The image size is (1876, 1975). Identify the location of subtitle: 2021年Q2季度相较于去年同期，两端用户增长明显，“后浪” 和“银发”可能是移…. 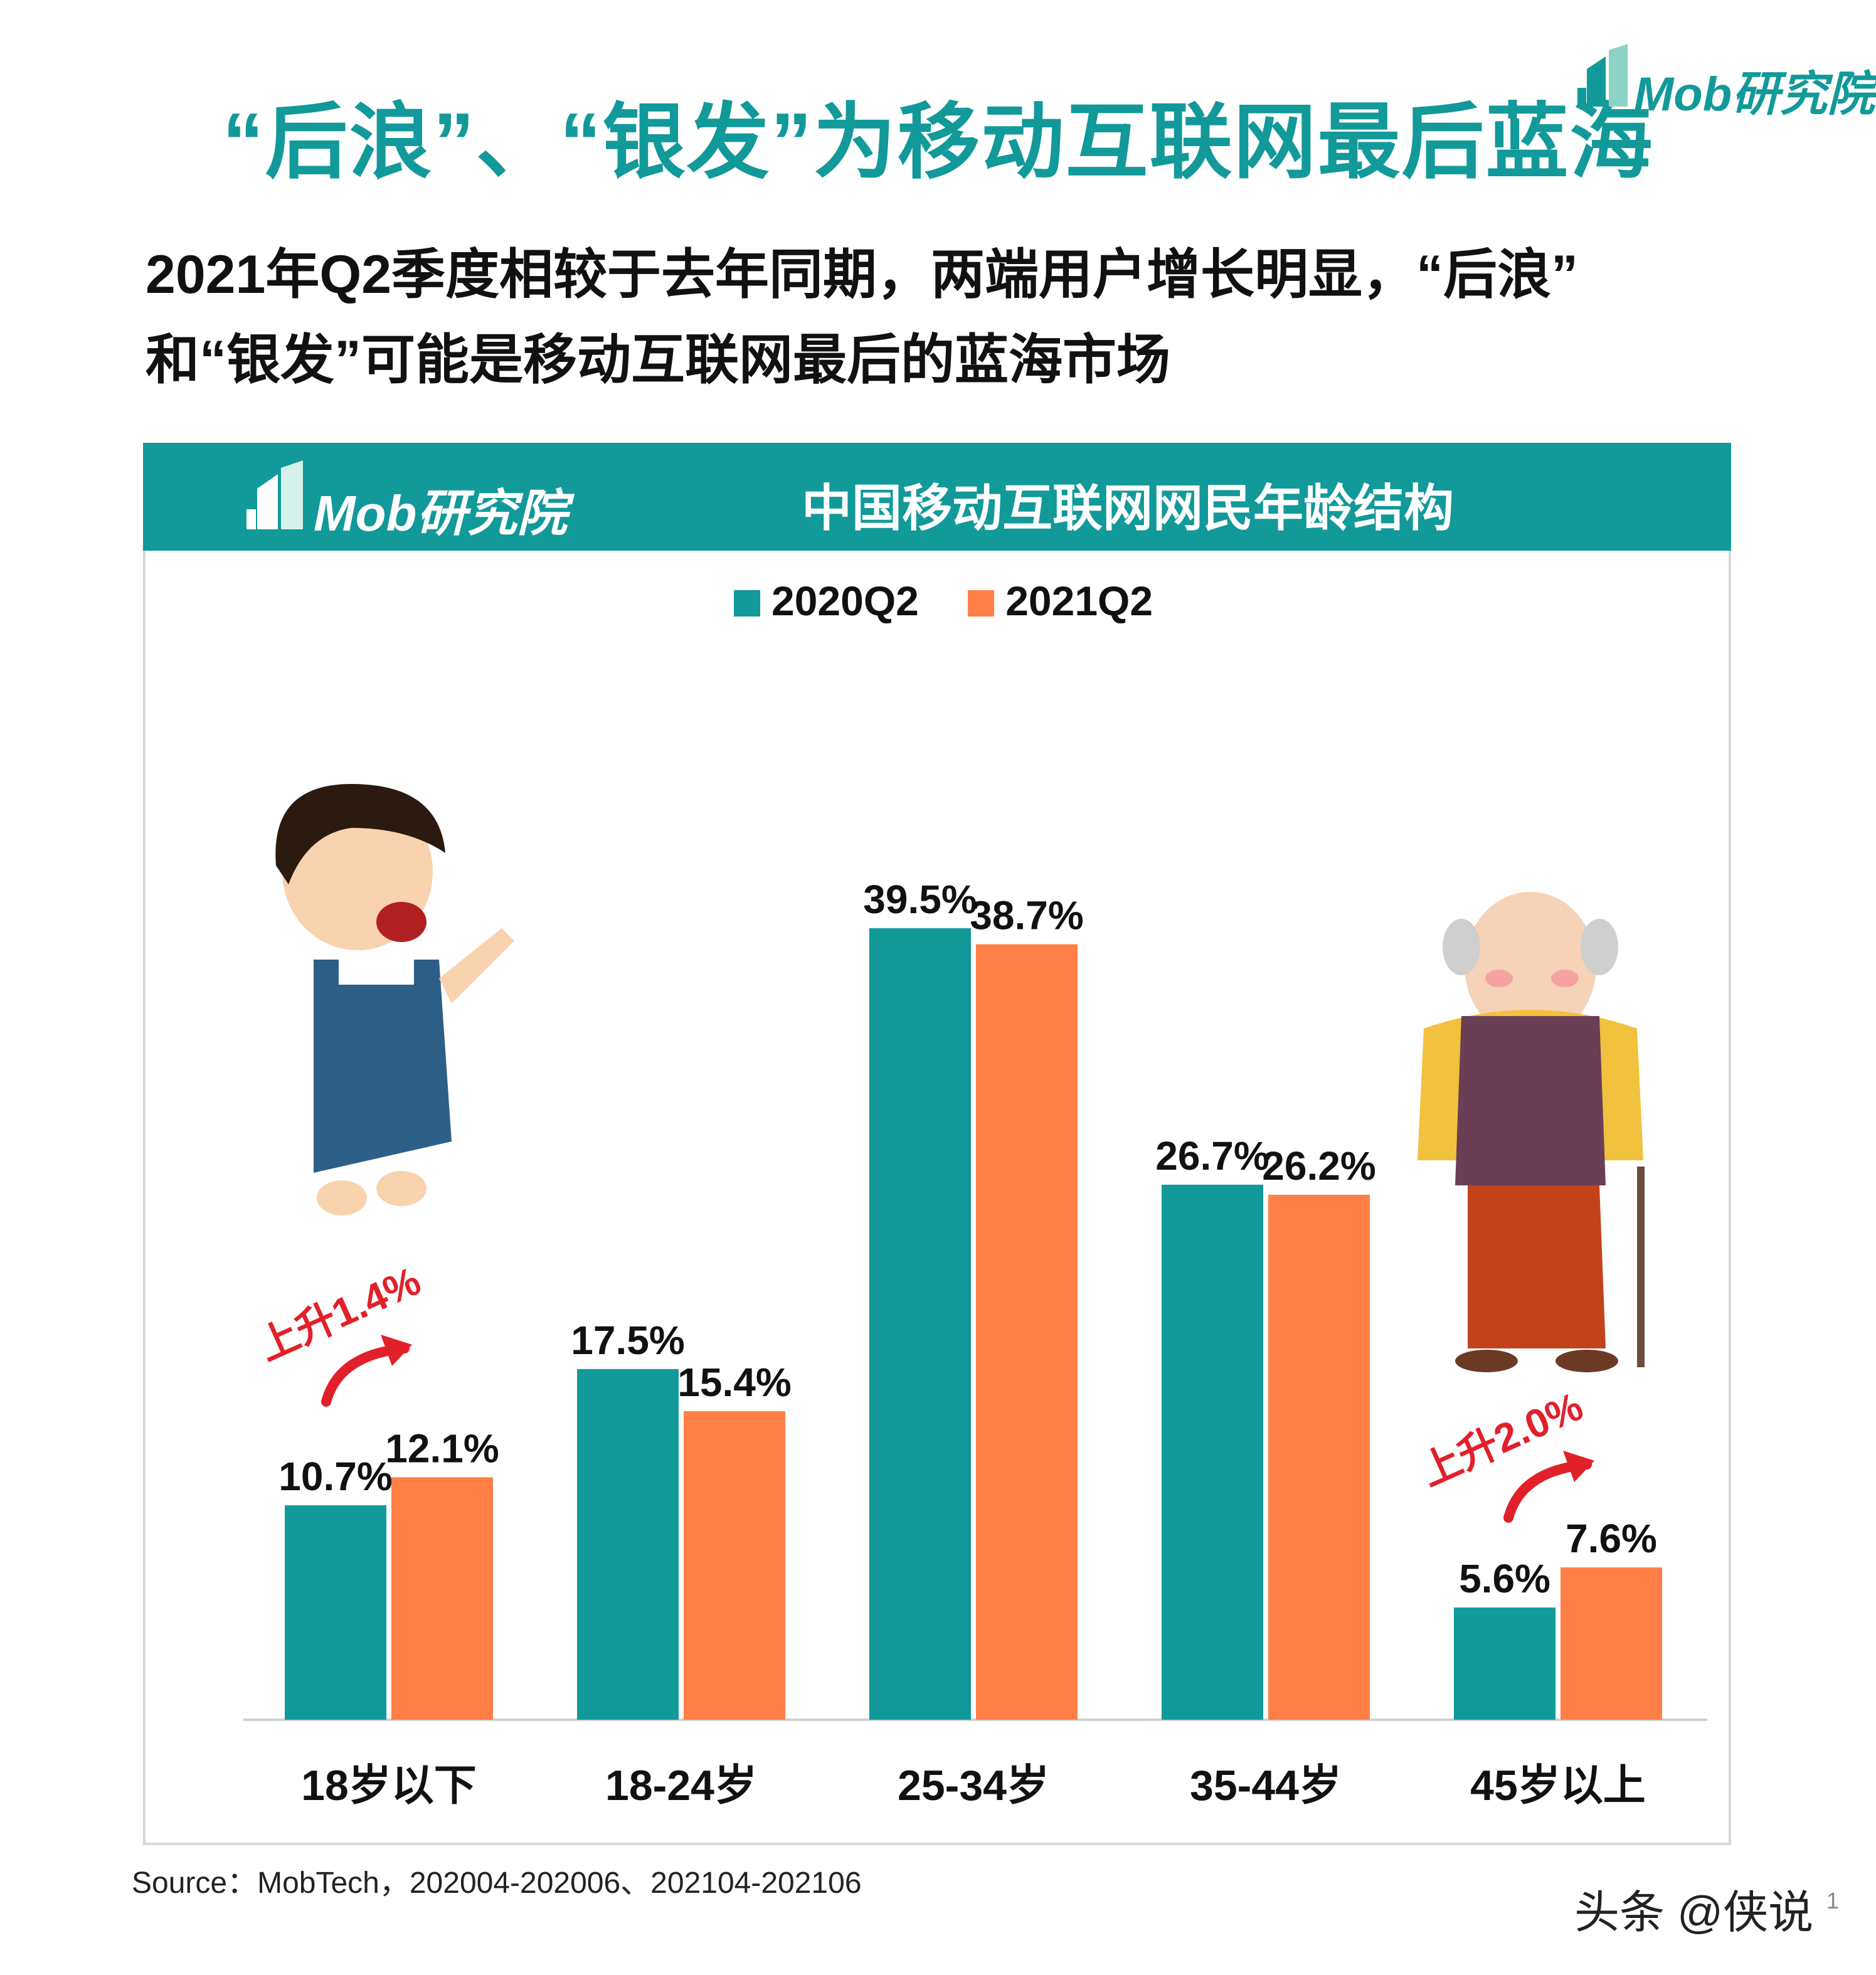
(949, 318).